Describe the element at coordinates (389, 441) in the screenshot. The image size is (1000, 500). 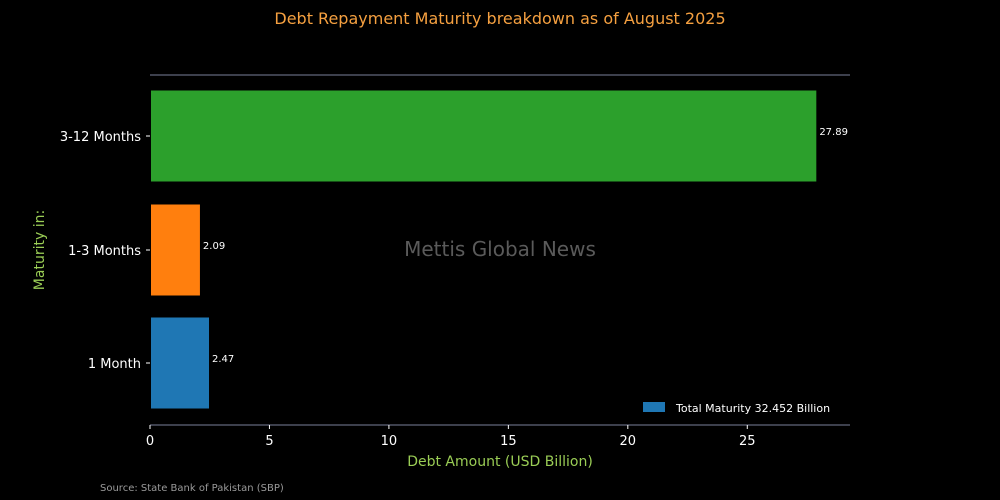
I see `x-tick-label: 10` at that location.